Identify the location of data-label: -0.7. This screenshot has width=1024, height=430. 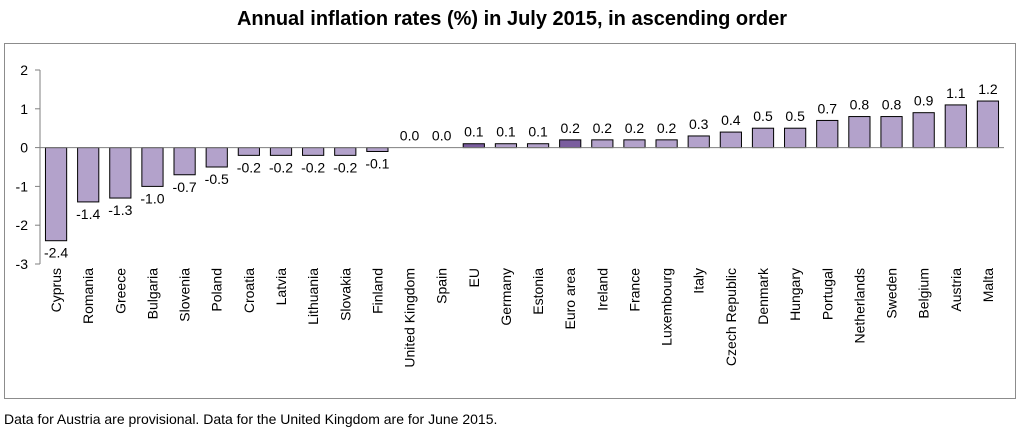
(185, 187).